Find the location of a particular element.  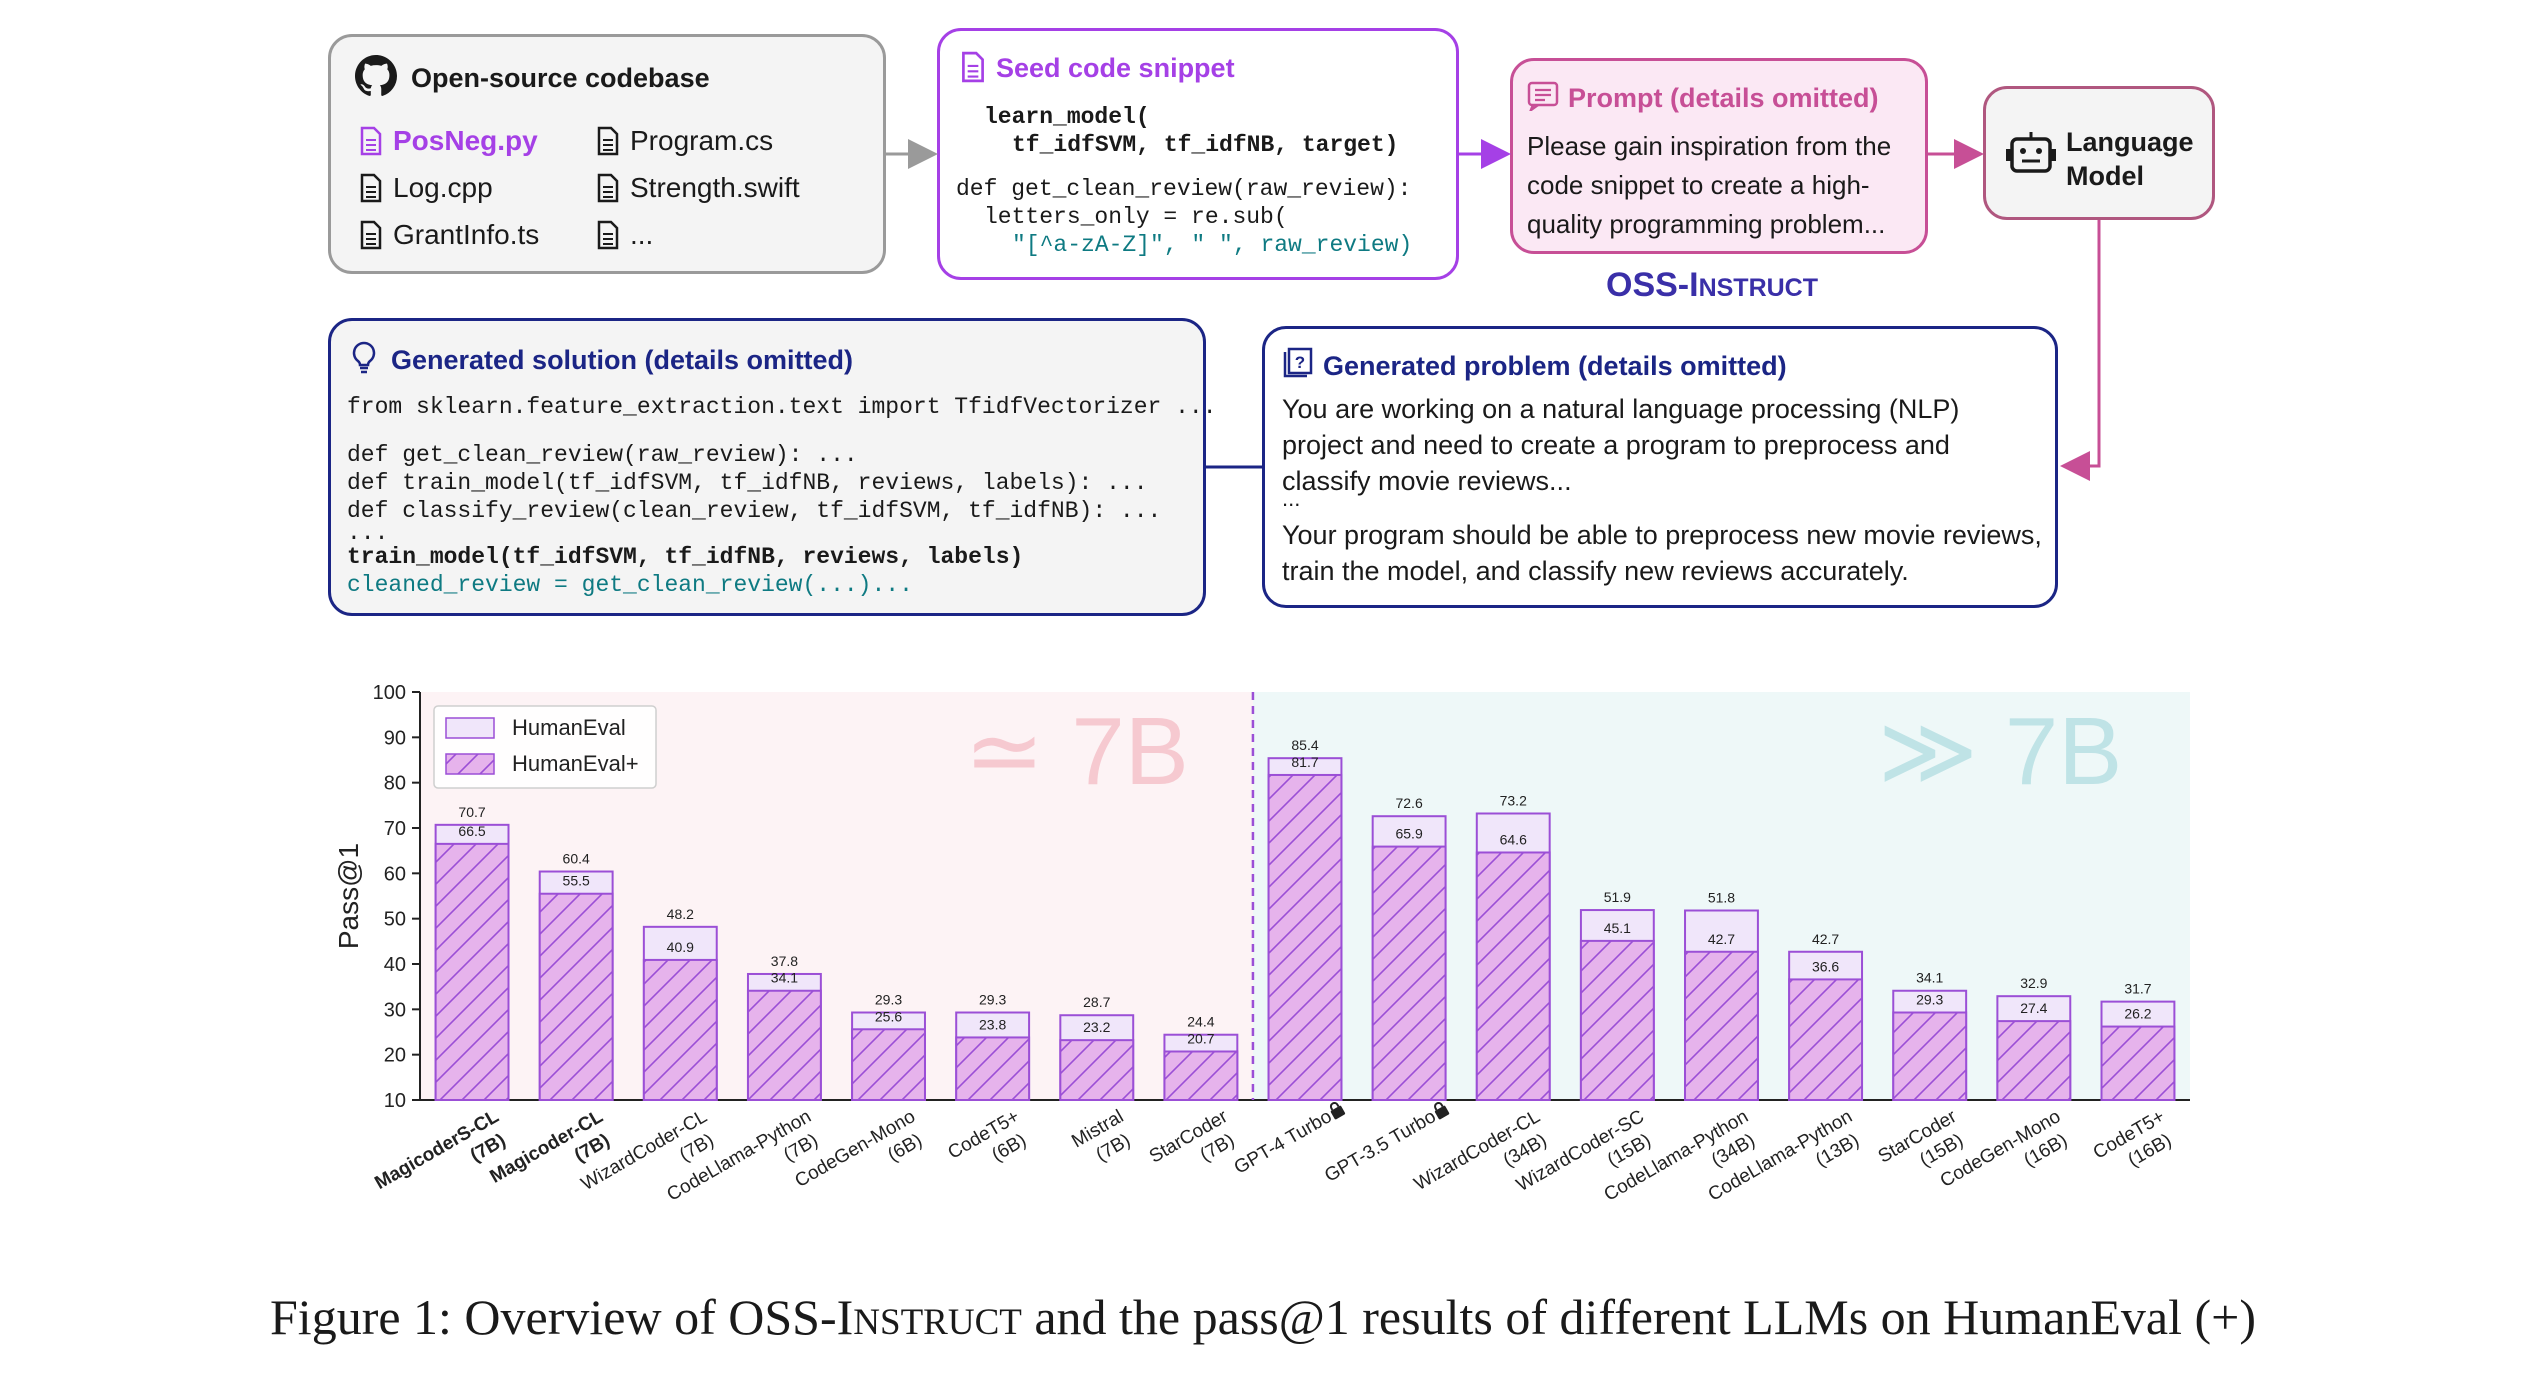

x-tick-label: Magicoder-CL(7B) is located at coordinates (549, 1147).